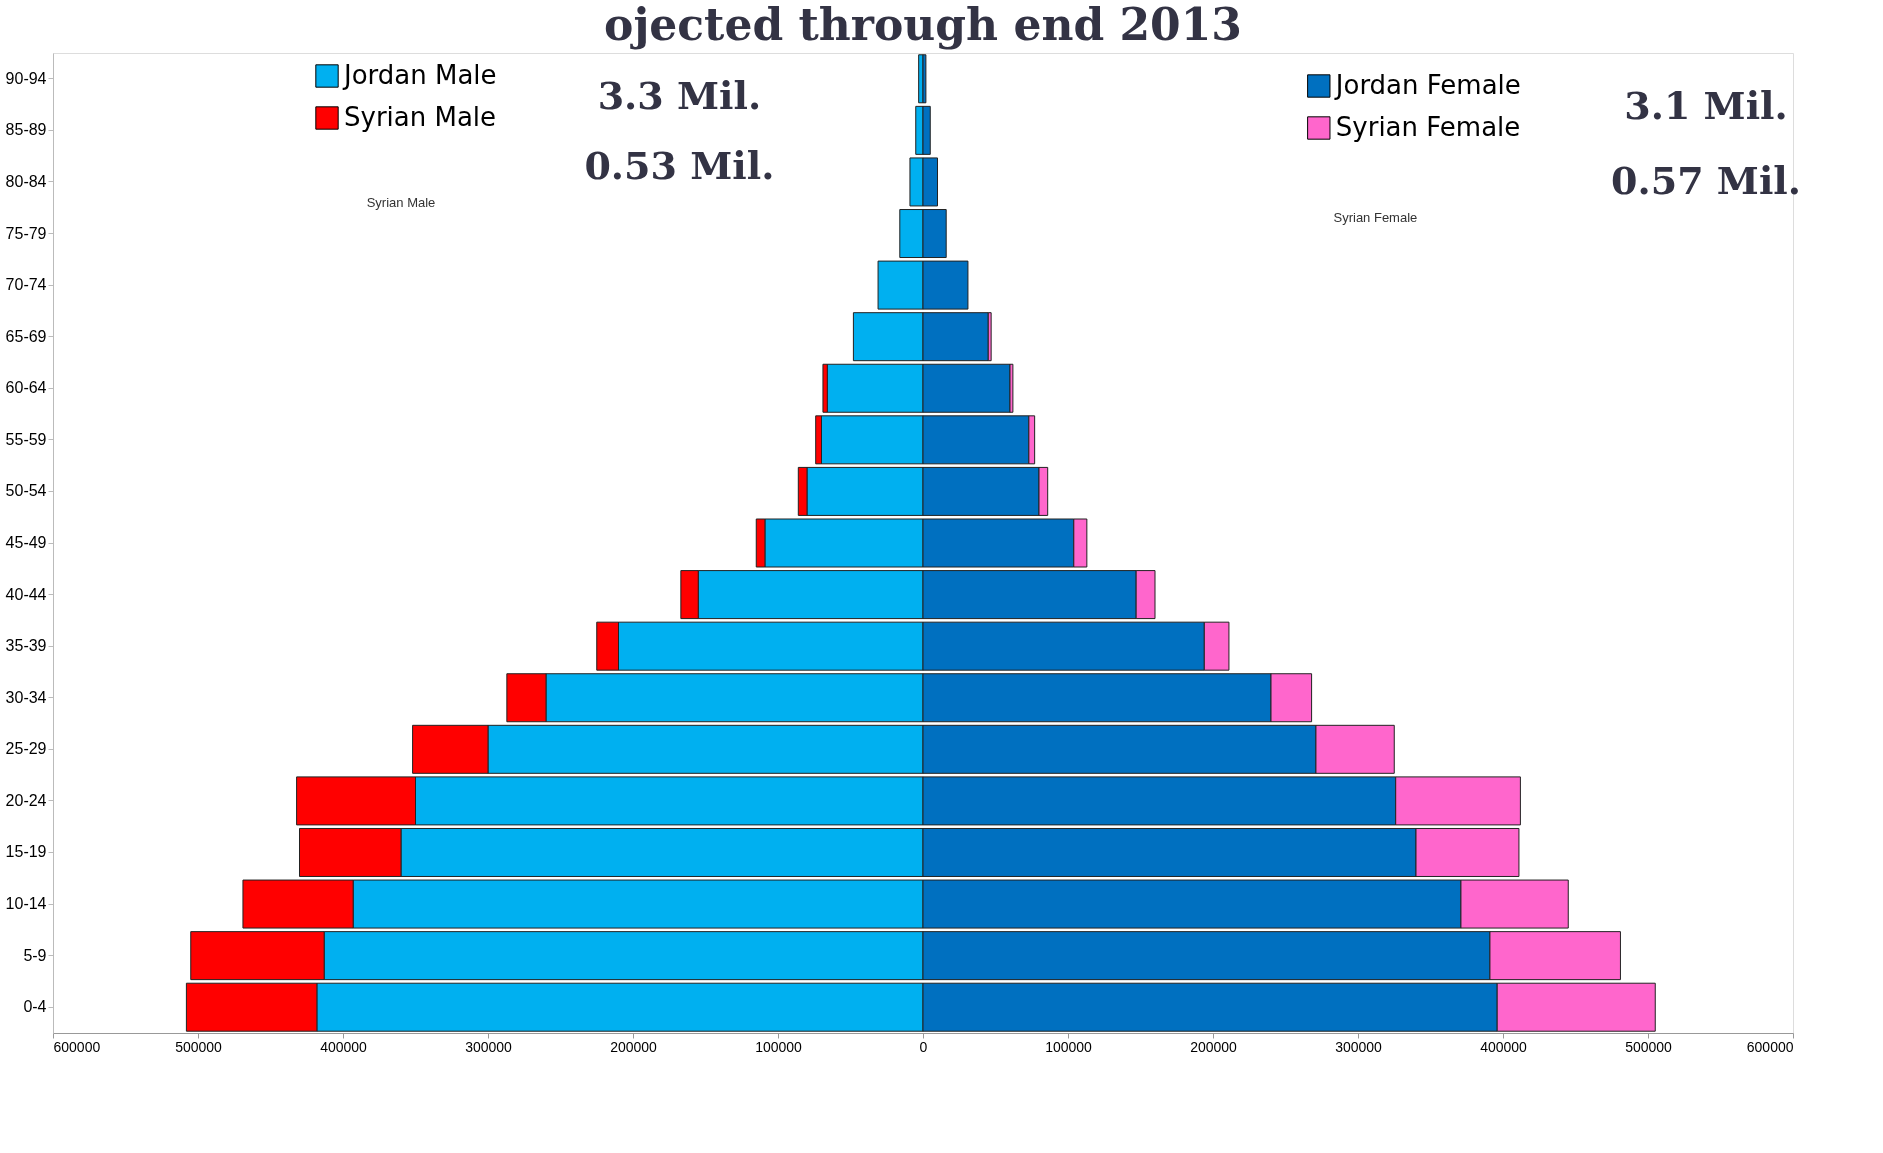 The height and width of the screenshot is (1153, 1883). Describe the element at coordinates (419, 75) in the screenshot. I see `legend-label: Jordan Male` at that location.